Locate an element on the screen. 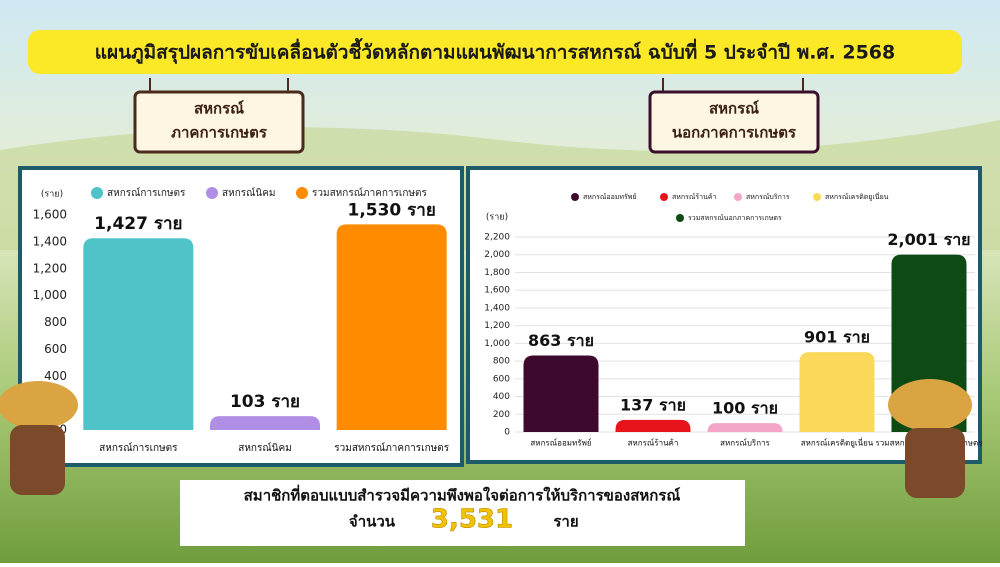 The image size is (1000, 567). board-text: ภาคการเกษตร is located at coordinates (219, 133).